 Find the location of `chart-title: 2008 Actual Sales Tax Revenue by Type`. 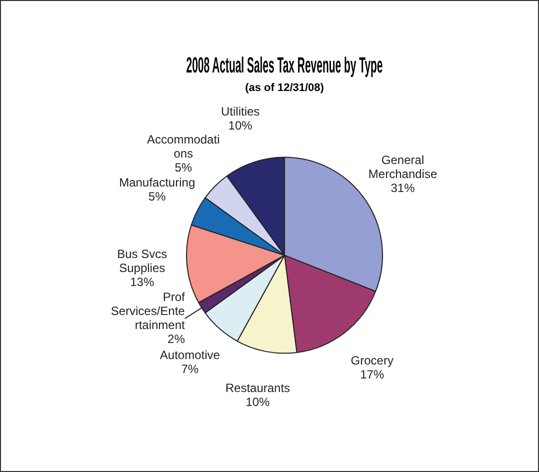

chart-title: 2008 Actual Sales Tax Revenue by Type is located at coordinates (284, 65).